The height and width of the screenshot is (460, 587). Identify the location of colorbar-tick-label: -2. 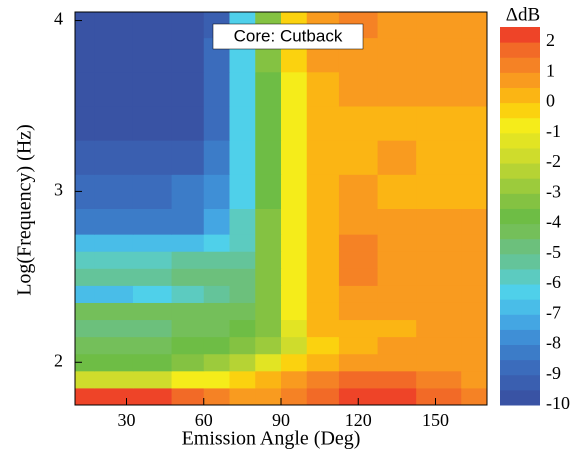
(553, 161).